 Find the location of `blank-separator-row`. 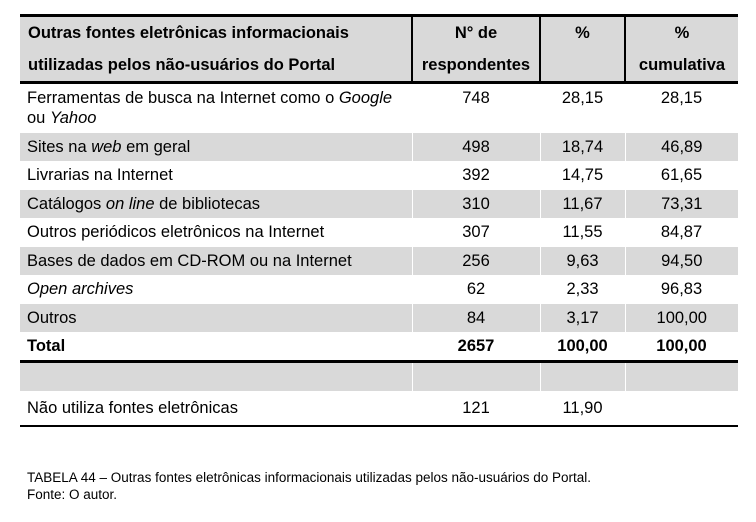

blank-separator-row is located at coordinates (379, 376).